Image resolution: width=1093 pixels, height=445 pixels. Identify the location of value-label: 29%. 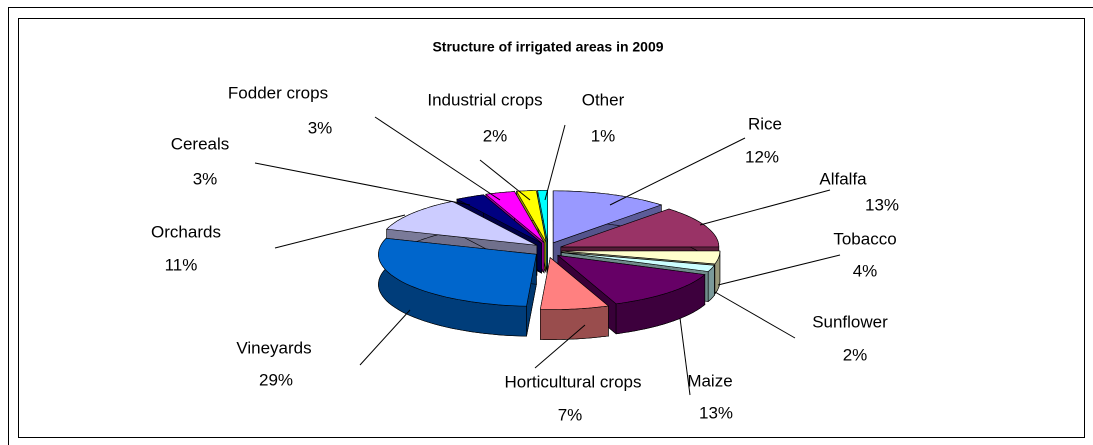
(276, 379).